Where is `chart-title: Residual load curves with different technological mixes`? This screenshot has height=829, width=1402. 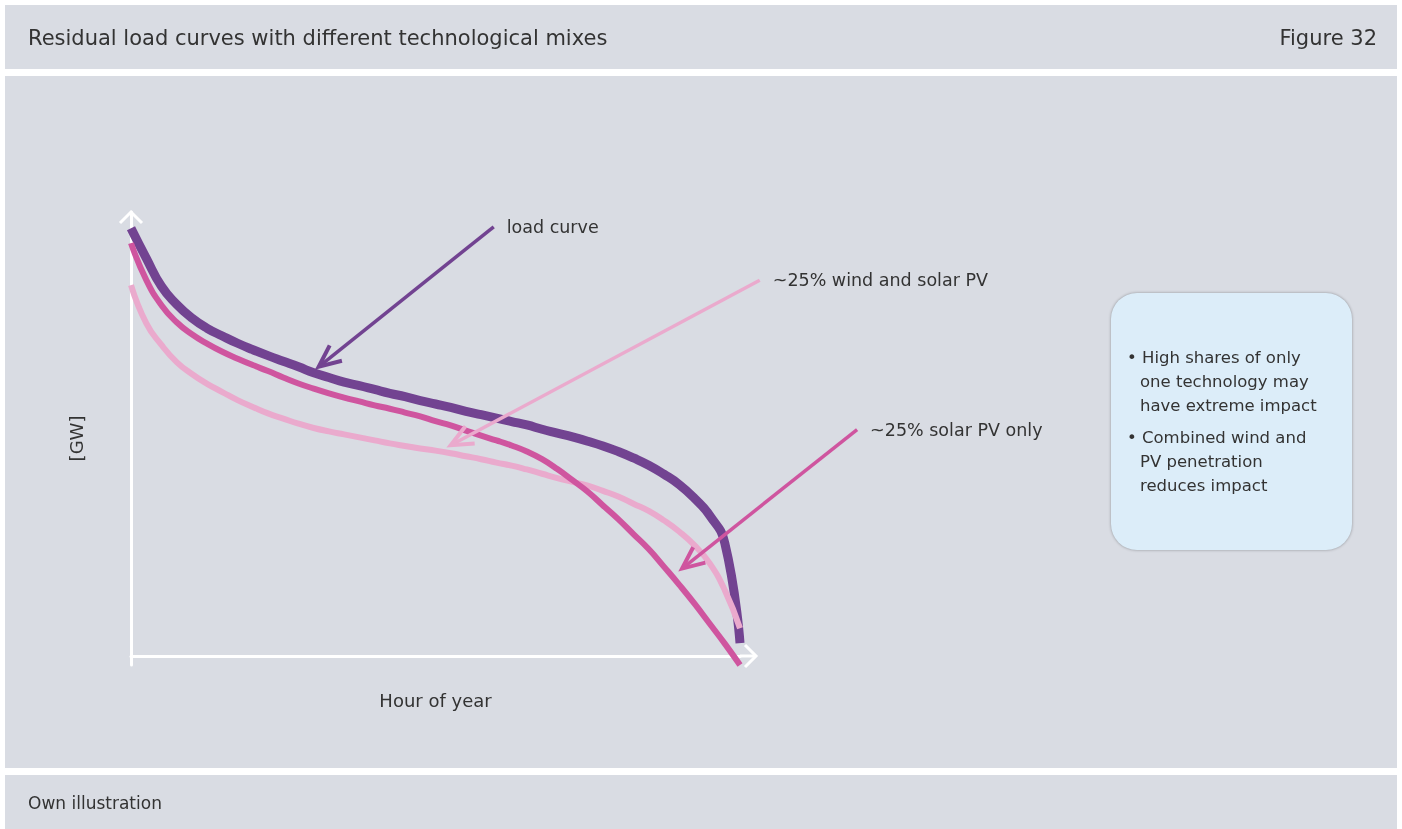
chart-title: Residual load curves with different technological mixes is located at coordinates (318, 38).